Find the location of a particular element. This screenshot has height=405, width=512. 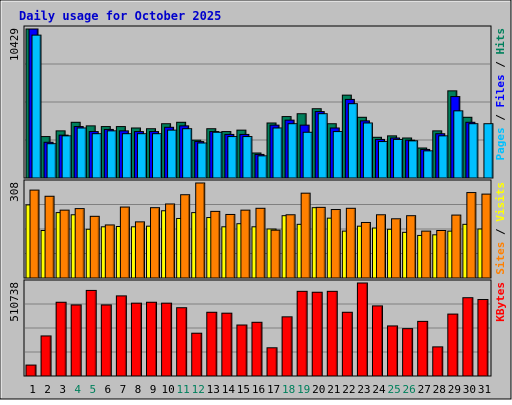

x-tick-label-day-18: 18 is located at coordinates (288, 389).